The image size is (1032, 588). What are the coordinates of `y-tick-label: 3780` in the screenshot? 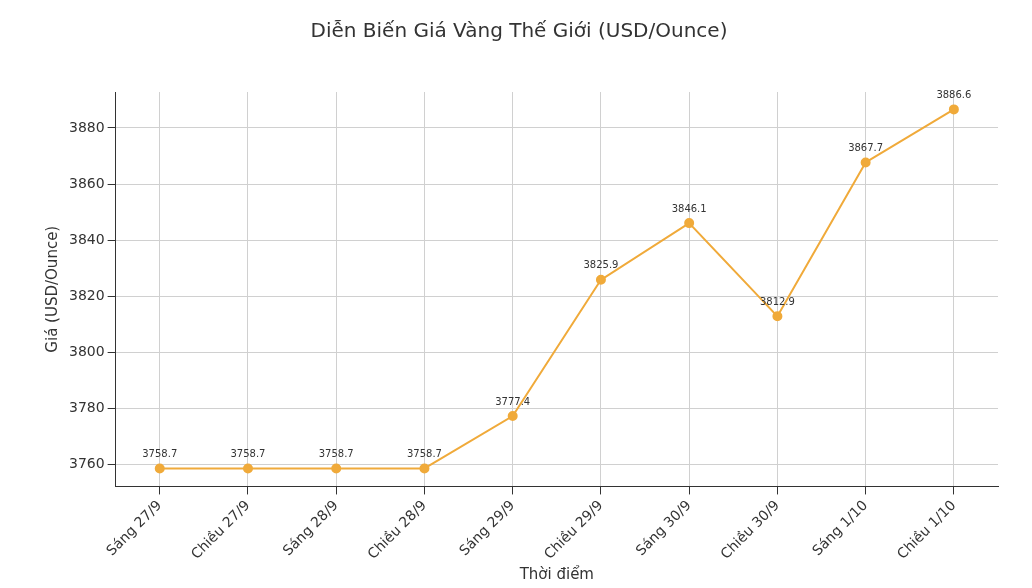 It's located at (86, 407).